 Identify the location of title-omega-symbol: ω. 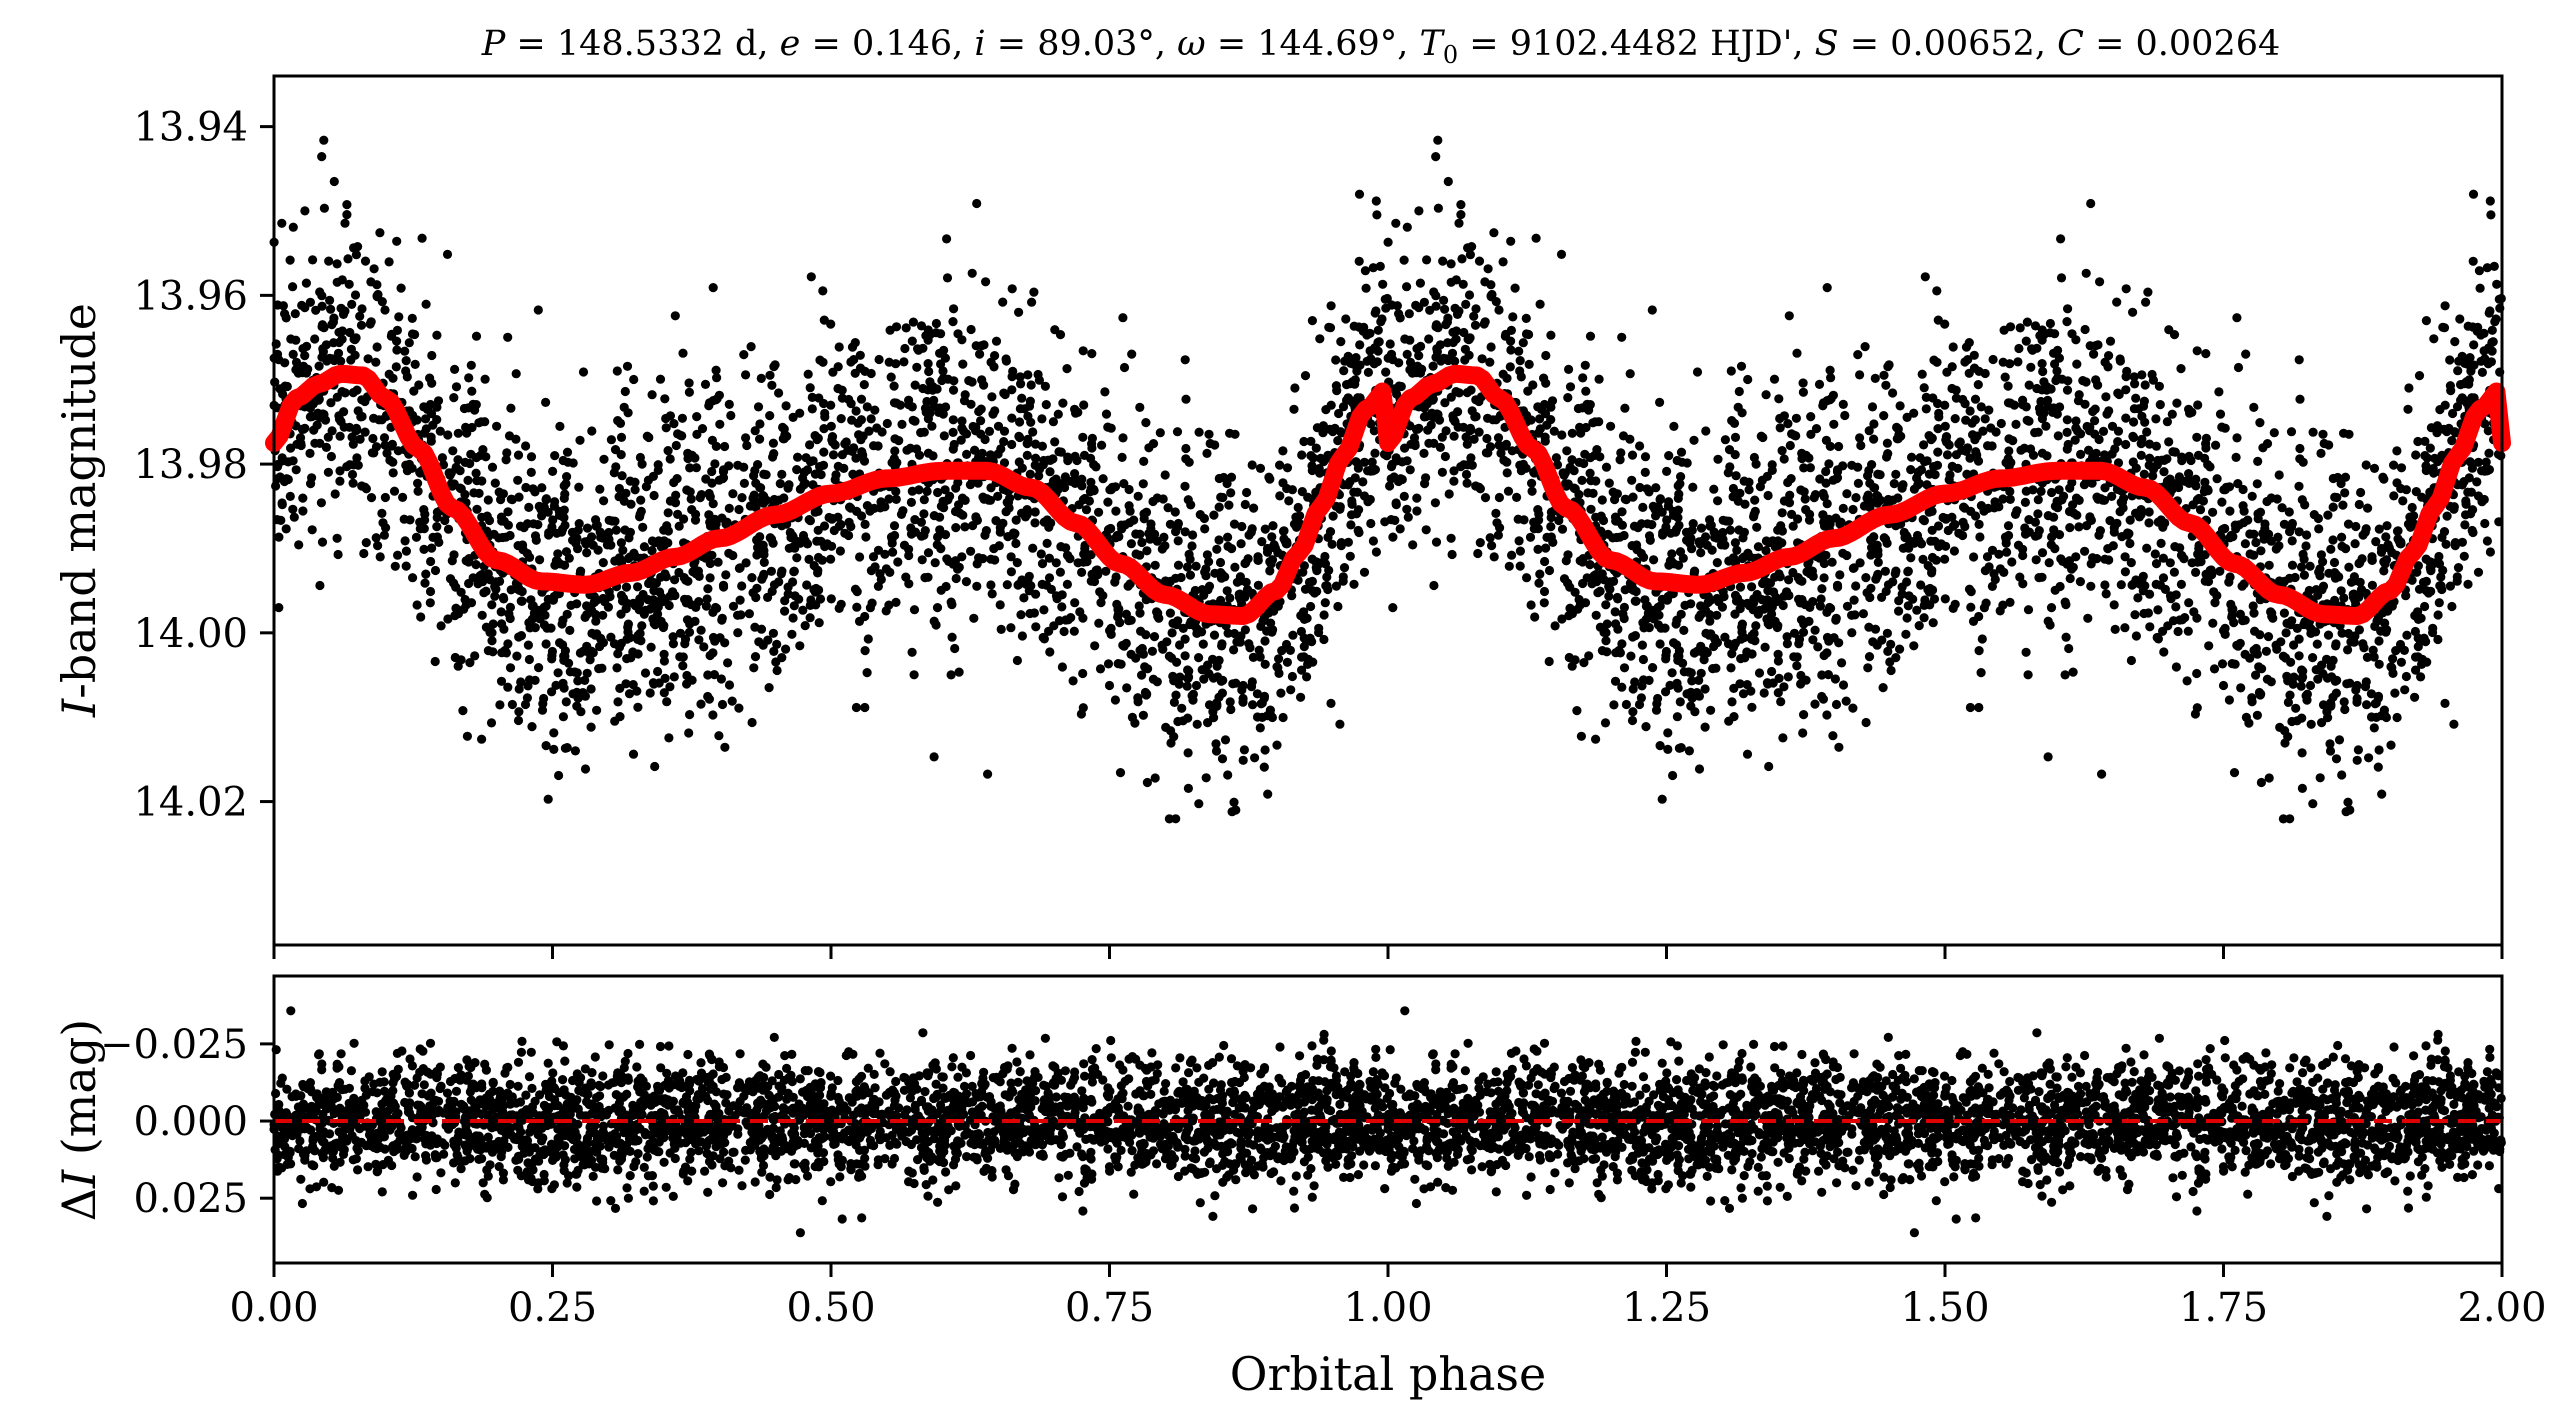
(1191, 44).